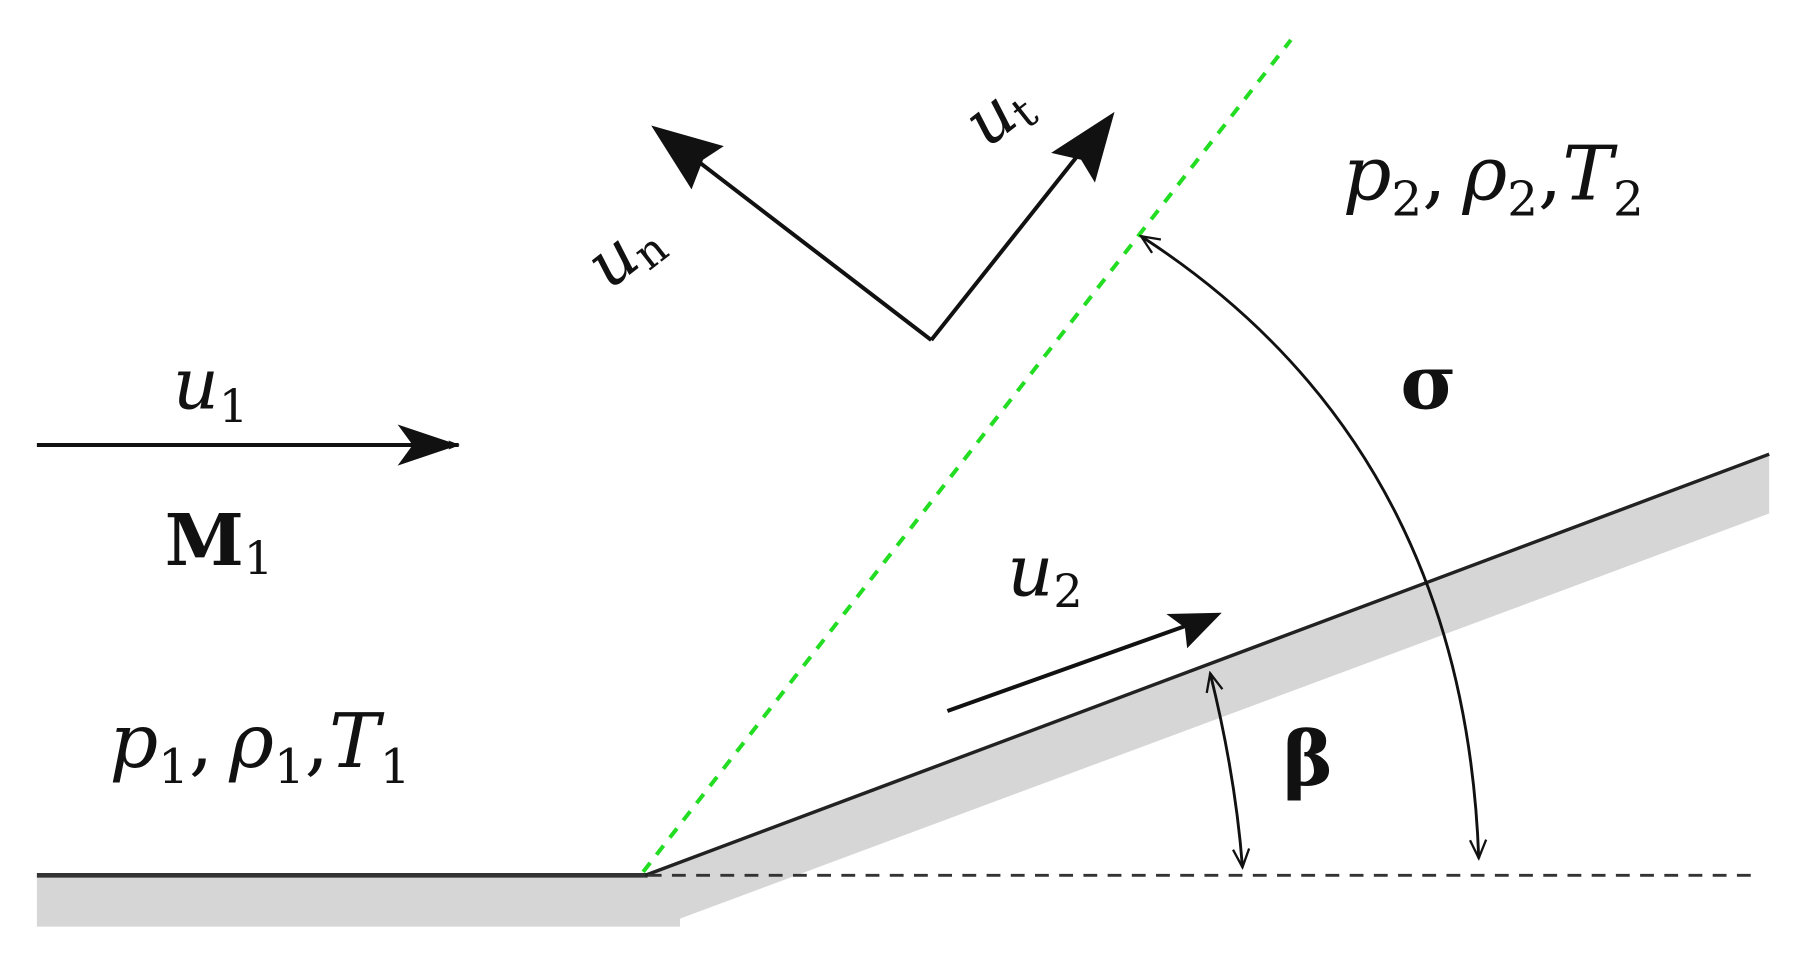  What do you see at coordinates (358, 901) in the screenshot?
I see `upstream-wall-slab` at bounding box center [358, 901].